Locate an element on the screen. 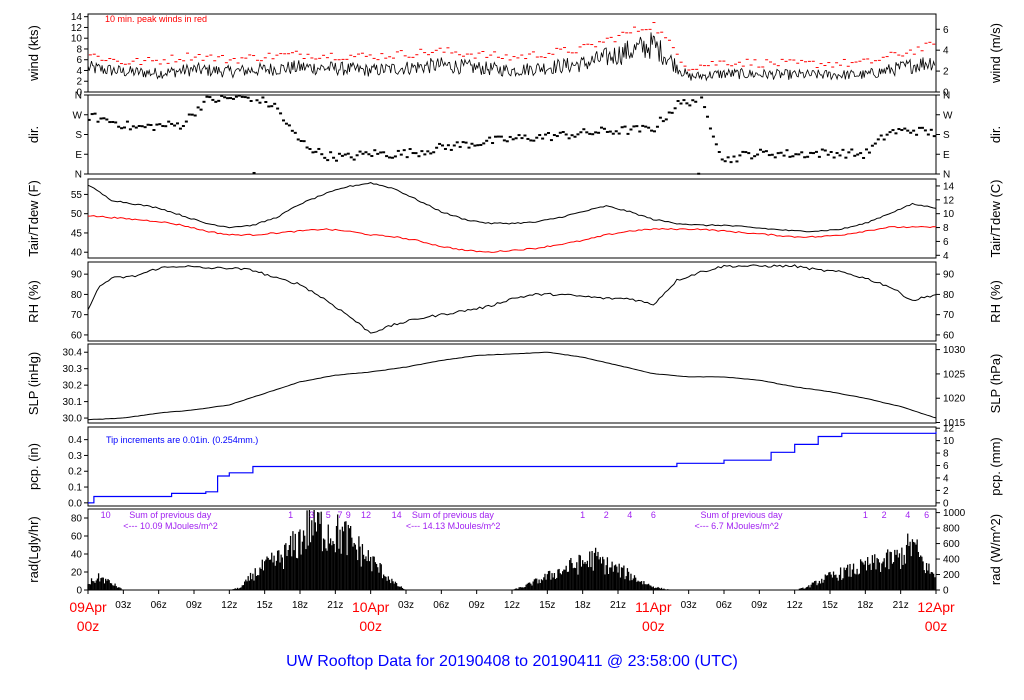 The height and width of the screenshot is (700, 1024). panel-direction: dir. dir.N NE ES SW WN N is located at coordinates (514, 136).